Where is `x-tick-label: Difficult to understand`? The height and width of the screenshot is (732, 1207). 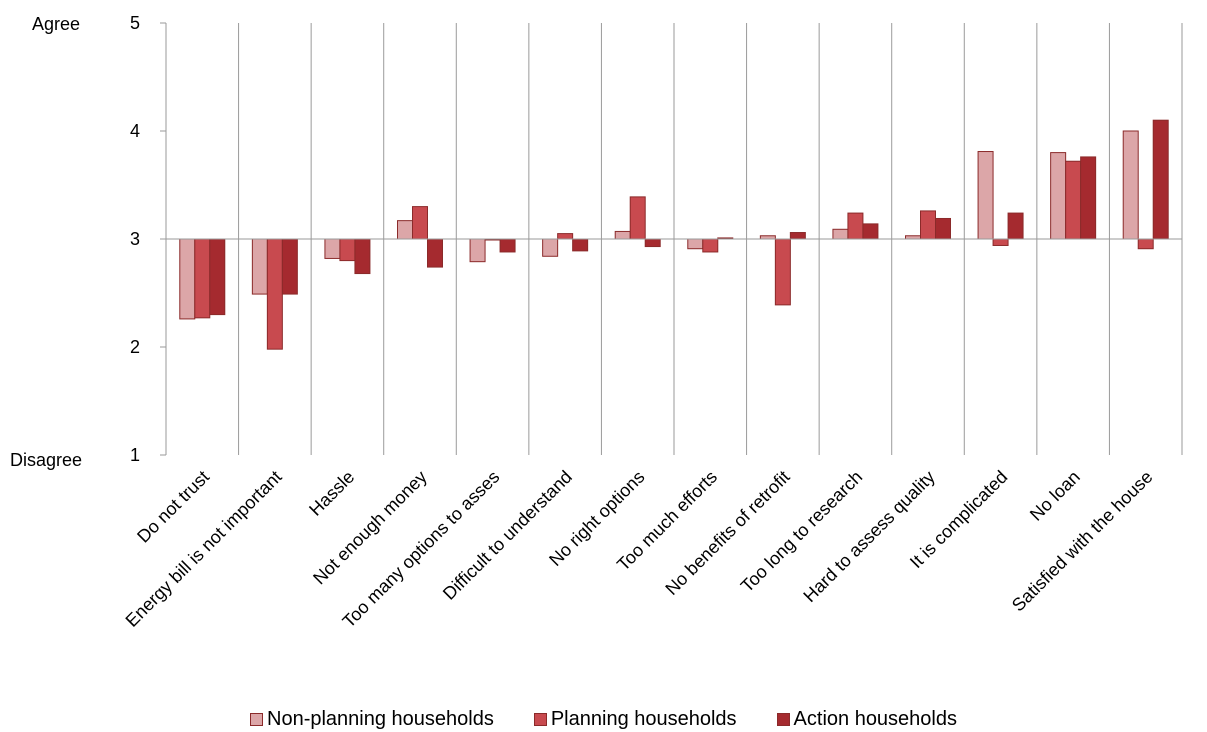
x-tick-label: Difficult to understand is located at coordinates (507, 535).